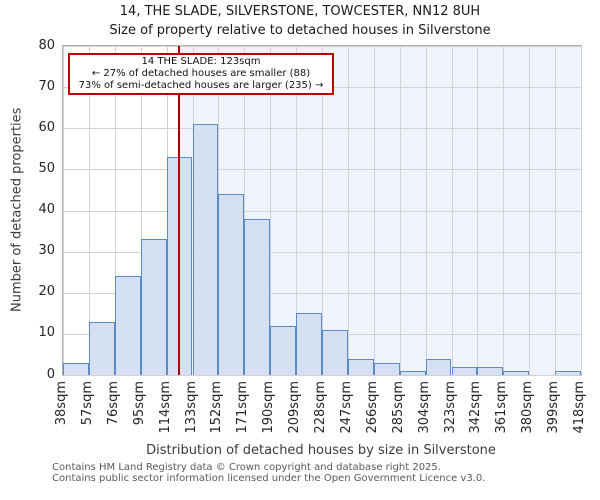 This screenshot has width=600, height=500. I want to click on property-size-marker-line, so click(178, 210).